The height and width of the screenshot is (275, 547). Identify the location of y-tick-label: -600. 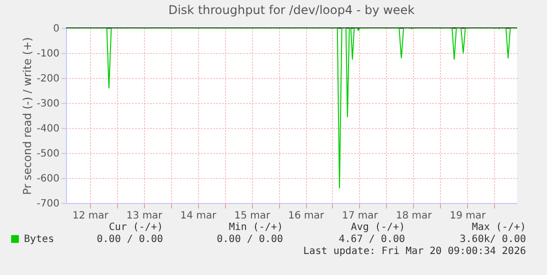
(48, 179).